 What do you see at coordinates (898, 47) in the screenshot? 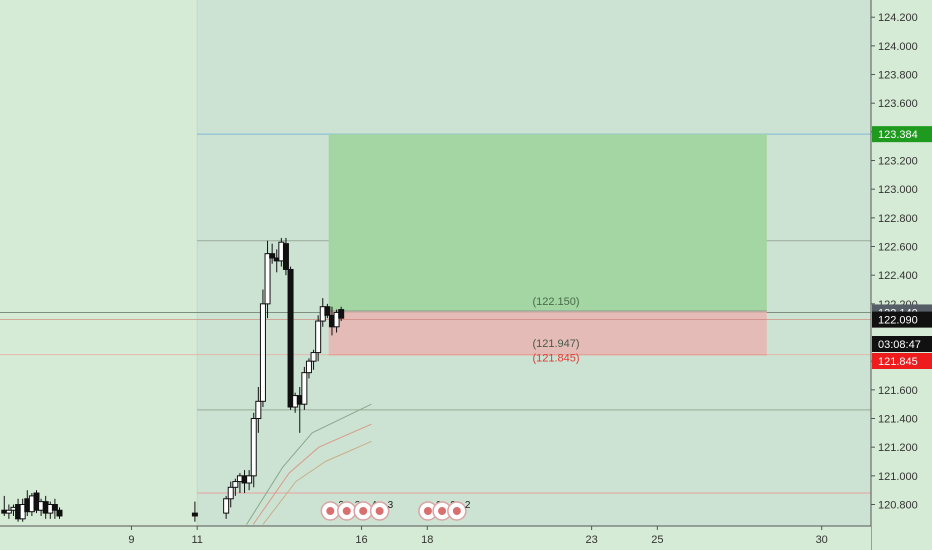
I see `price-tick-label: 124.000` at bounding box center [898, 47].